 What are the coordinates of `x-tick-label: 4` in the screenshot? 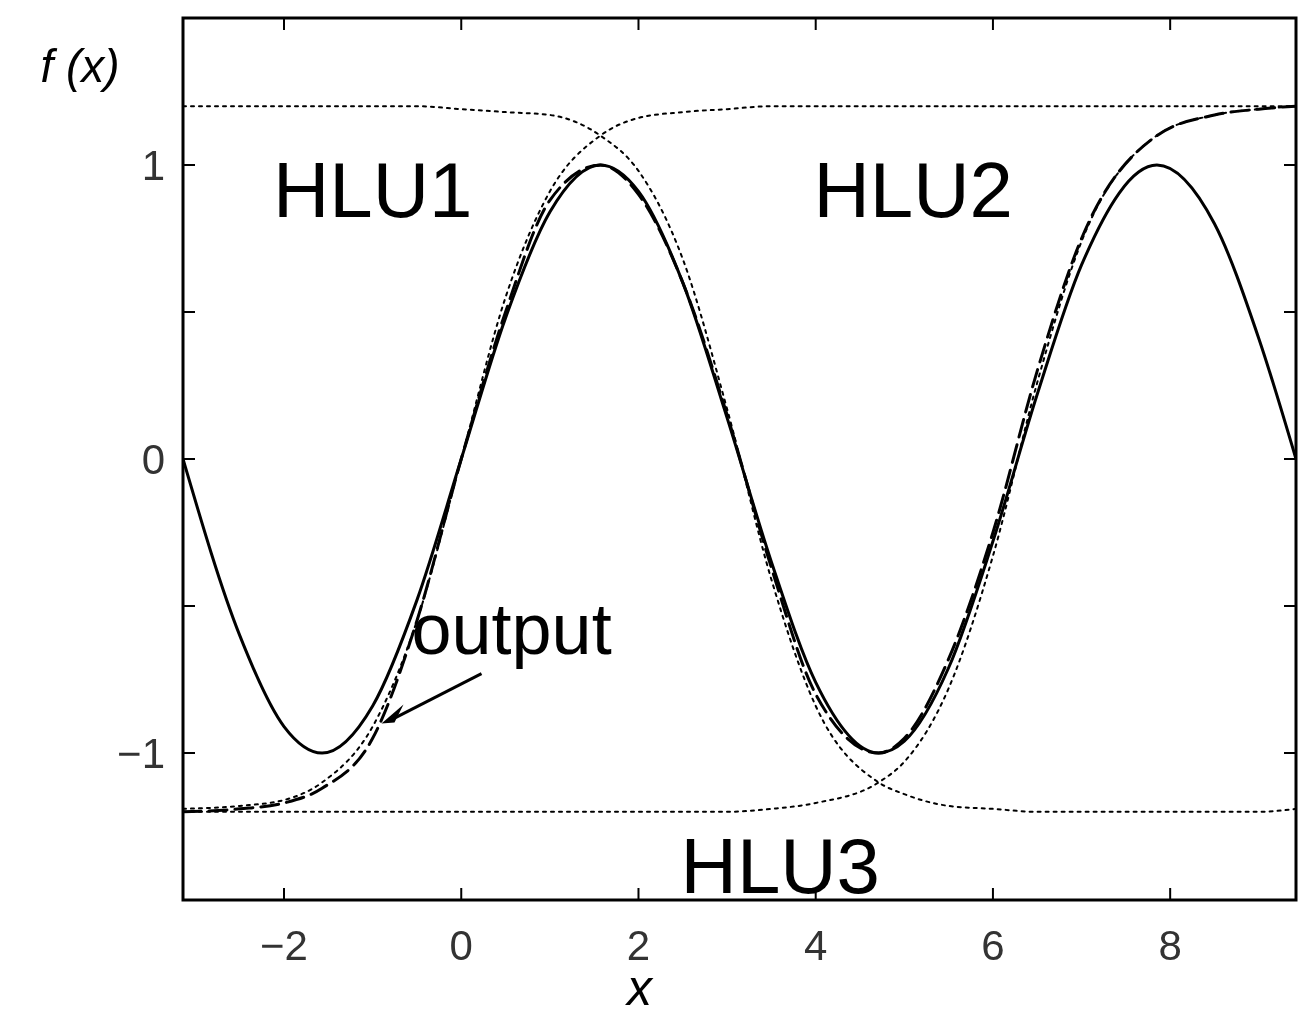 It's located at (816, 945).